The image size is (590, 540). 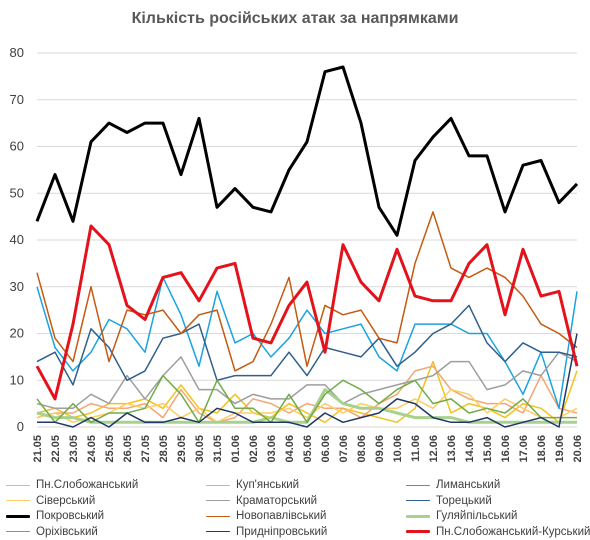 What do you see at coordinates (164, 449) in the screenshot?
I see `x-tick-label: 28.05` at bounding box center [164, 449].